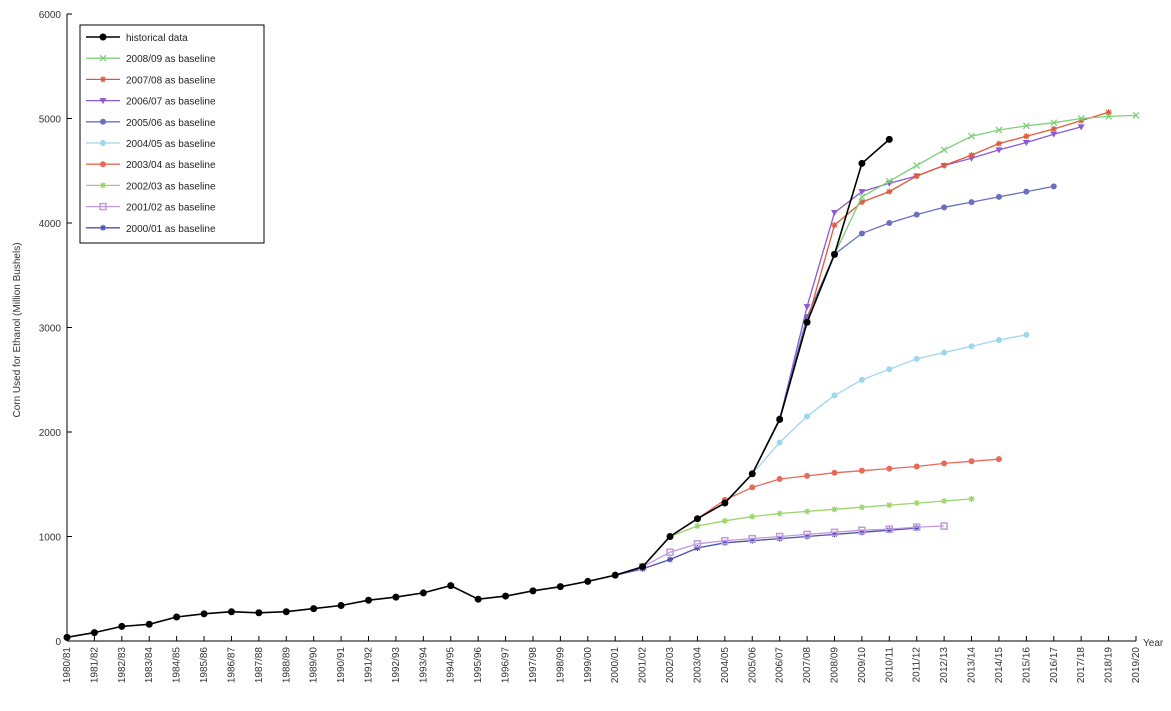  What do you see at coordinates (1081, 665) in the screenshot?
I see `x-tick-label: 2017/18` at bounding box center [1081, 665].